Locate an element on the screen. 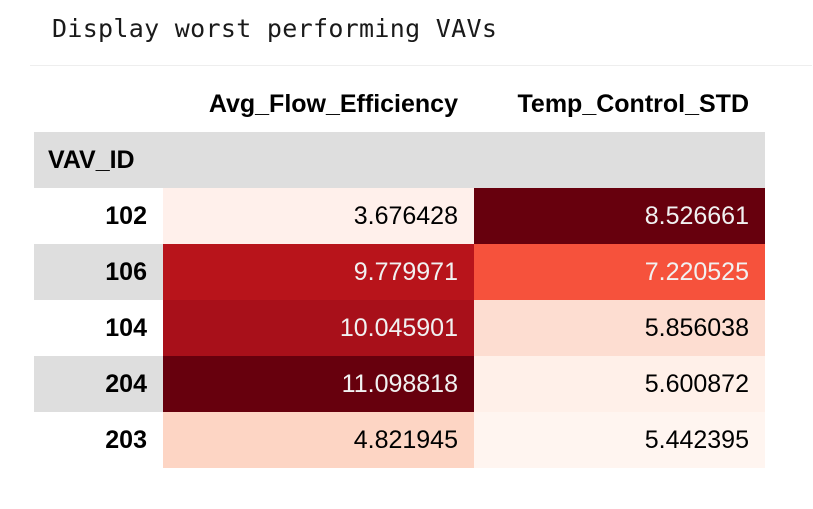 This screenshot has width=813, height=509. row-index: 203 is located at coordinates (98, 440).